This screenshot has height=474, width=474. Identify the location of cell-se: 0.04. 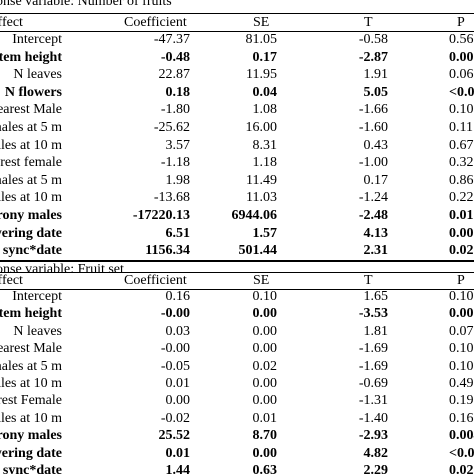
(265, 92).